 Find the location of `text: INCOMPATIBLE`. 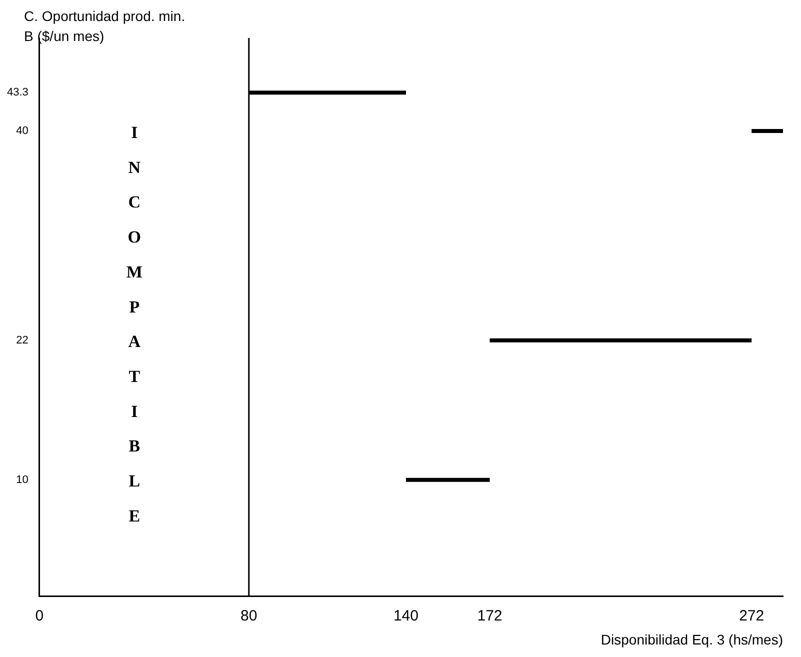

text: INCOMPATIBLE is located at coordinates (134, 324).